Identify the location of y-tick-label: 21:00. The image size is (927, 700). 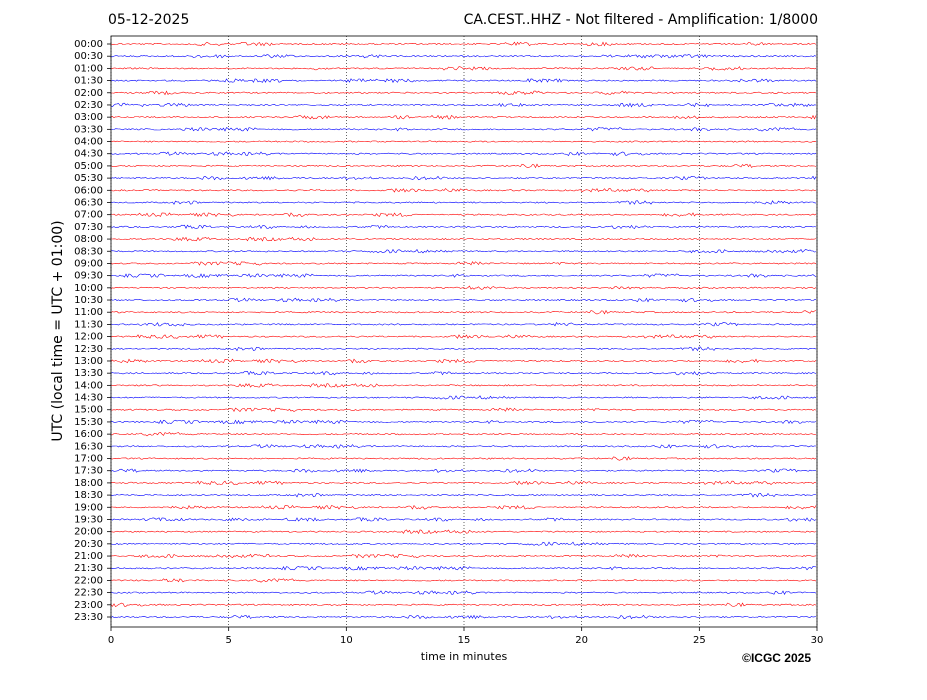
(88, 556).